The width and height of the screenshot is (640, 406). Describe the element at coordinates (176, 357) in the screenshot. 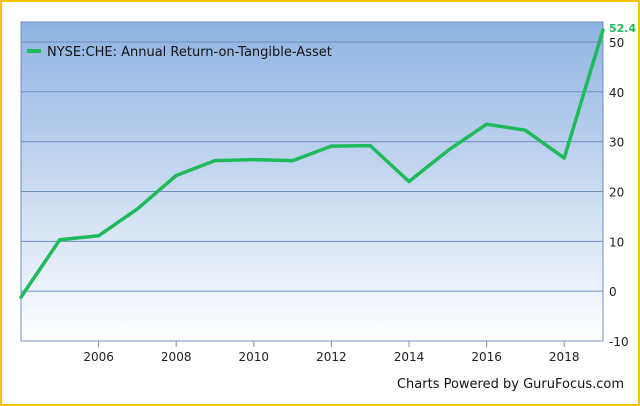

I see `x-tick-label: 2008` at that location.